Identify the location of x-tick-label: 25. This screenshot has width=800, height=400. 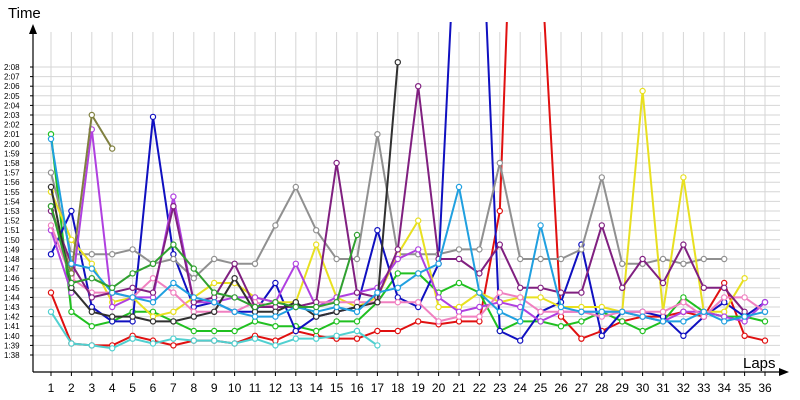
(541, 388).